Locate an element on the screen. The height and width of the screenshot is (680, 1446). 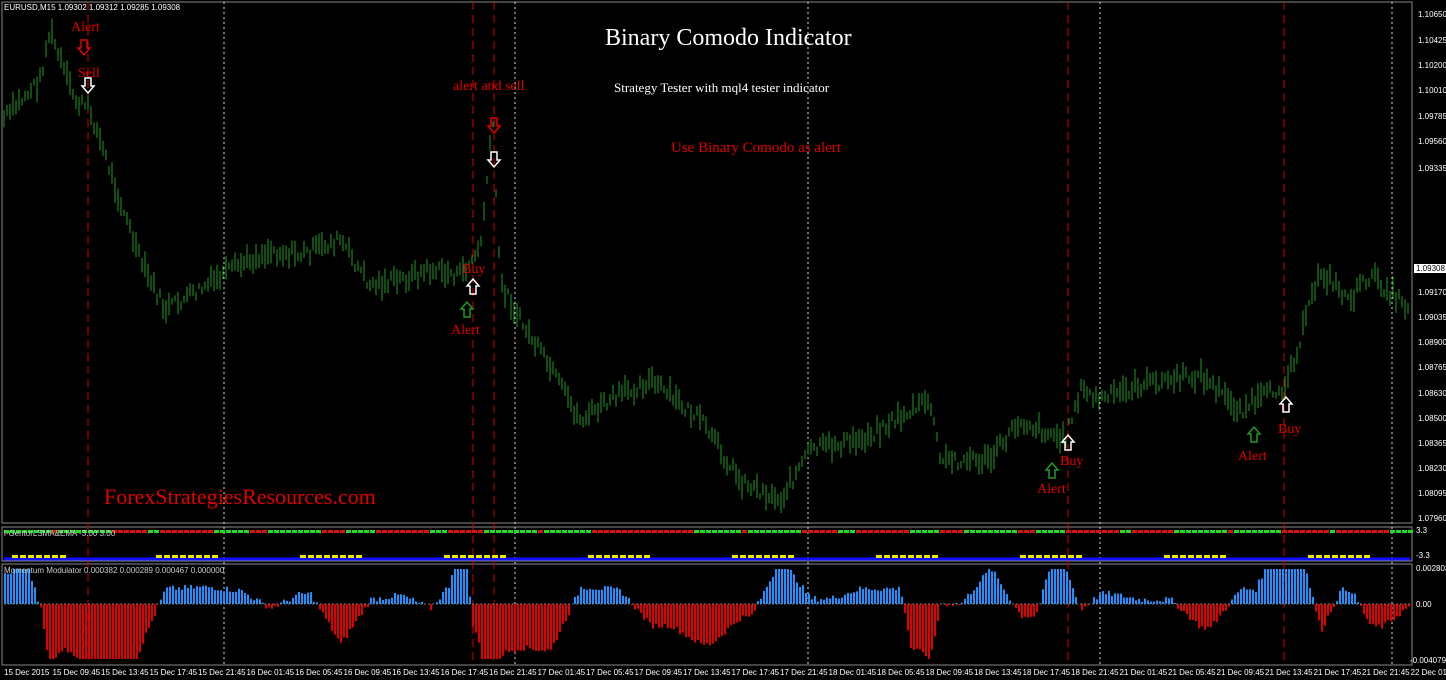
time-axis-label: 17 Dec 09:45 is located at coordinates (658, 672).